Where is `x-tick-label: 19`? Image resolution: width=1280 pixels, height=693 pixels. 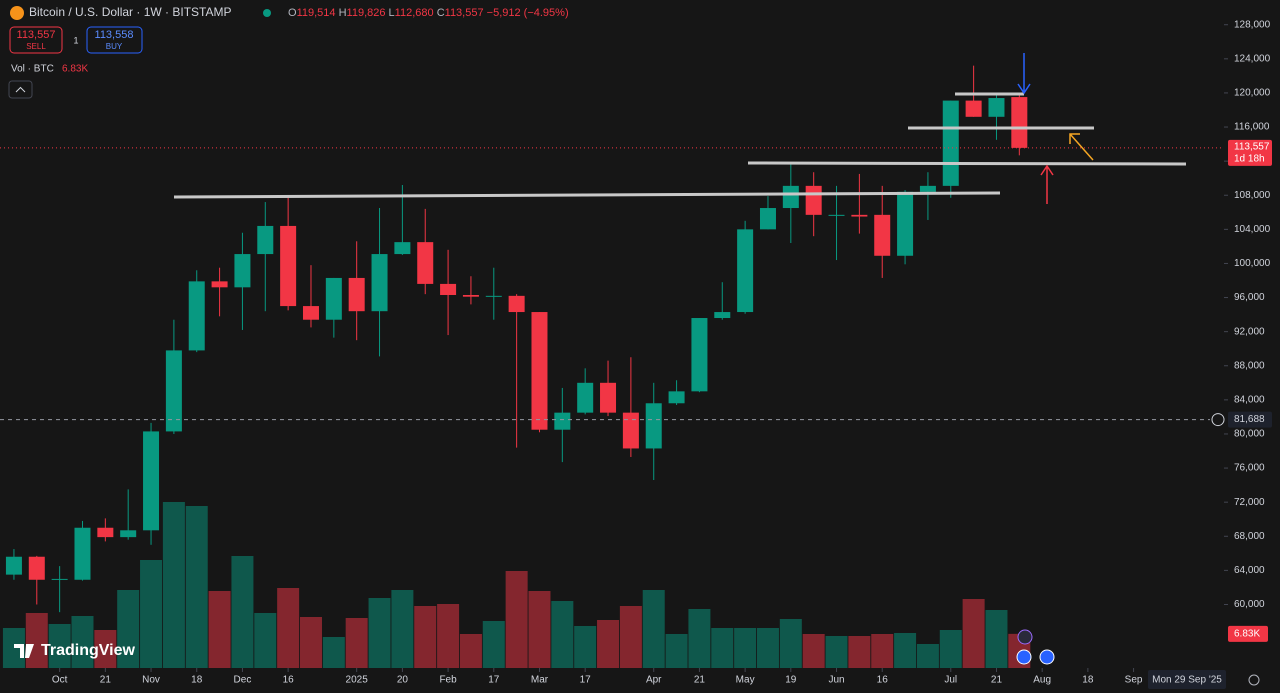 x-tick-label: 19 is located at coordinates (791, 680).